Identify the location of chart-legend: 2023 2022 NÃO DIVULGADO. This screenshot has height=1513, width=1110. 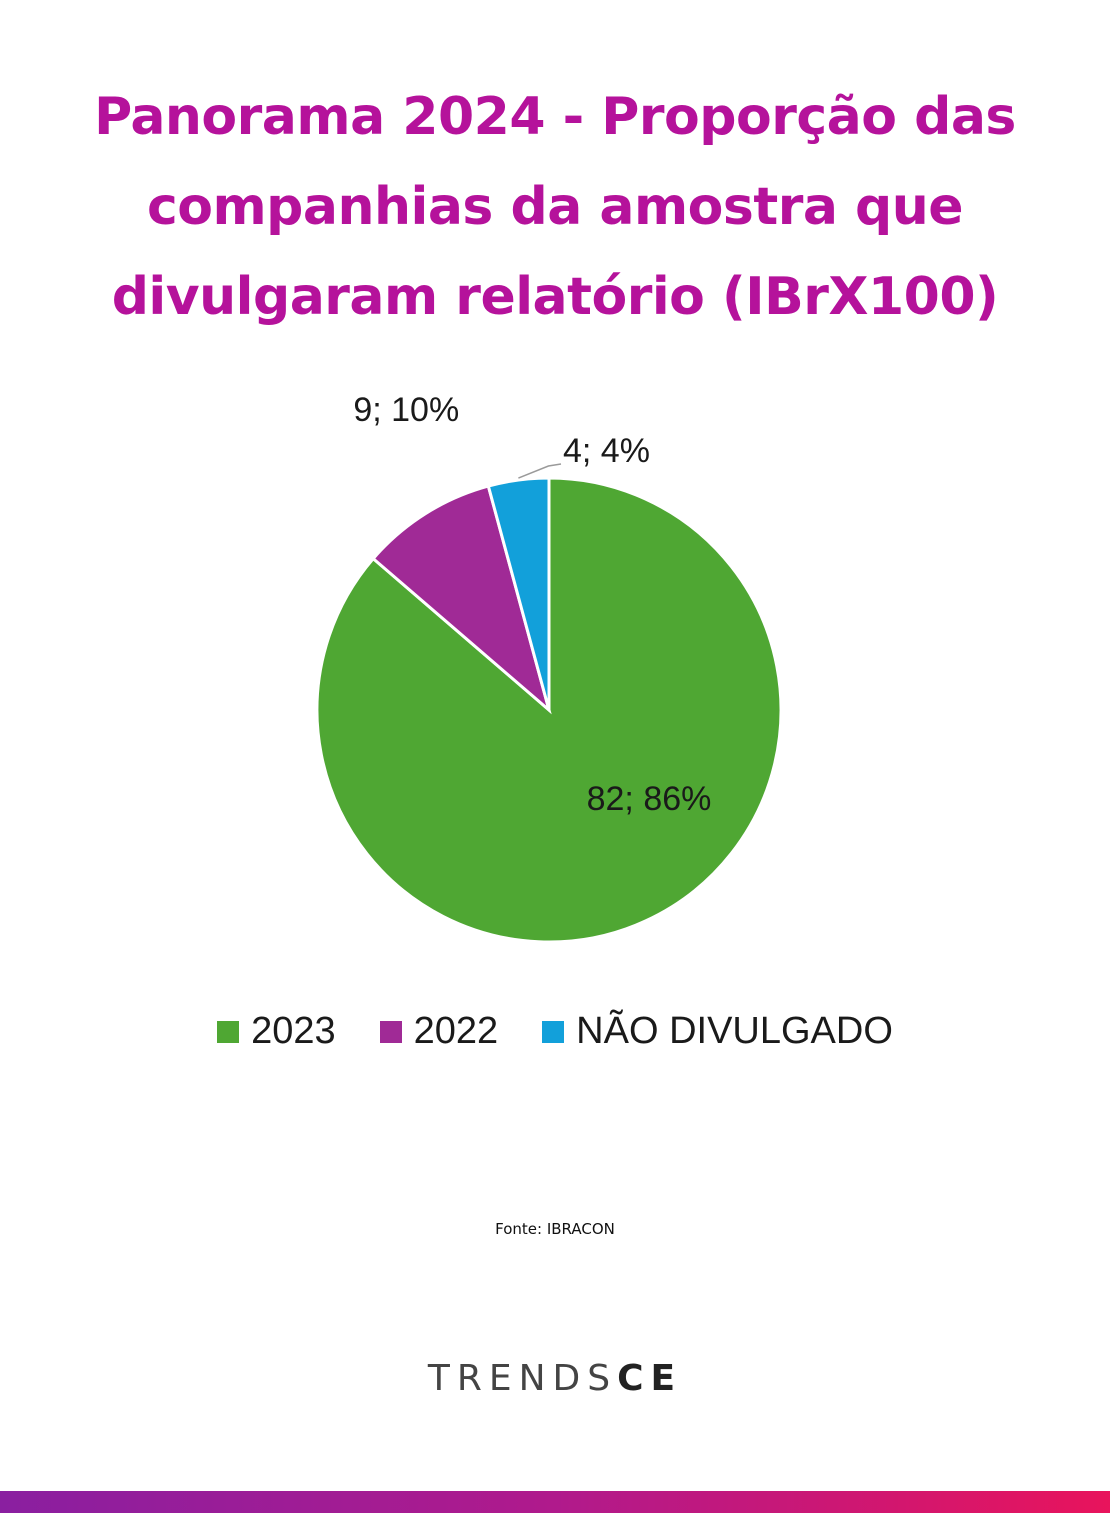
(555, 1031).